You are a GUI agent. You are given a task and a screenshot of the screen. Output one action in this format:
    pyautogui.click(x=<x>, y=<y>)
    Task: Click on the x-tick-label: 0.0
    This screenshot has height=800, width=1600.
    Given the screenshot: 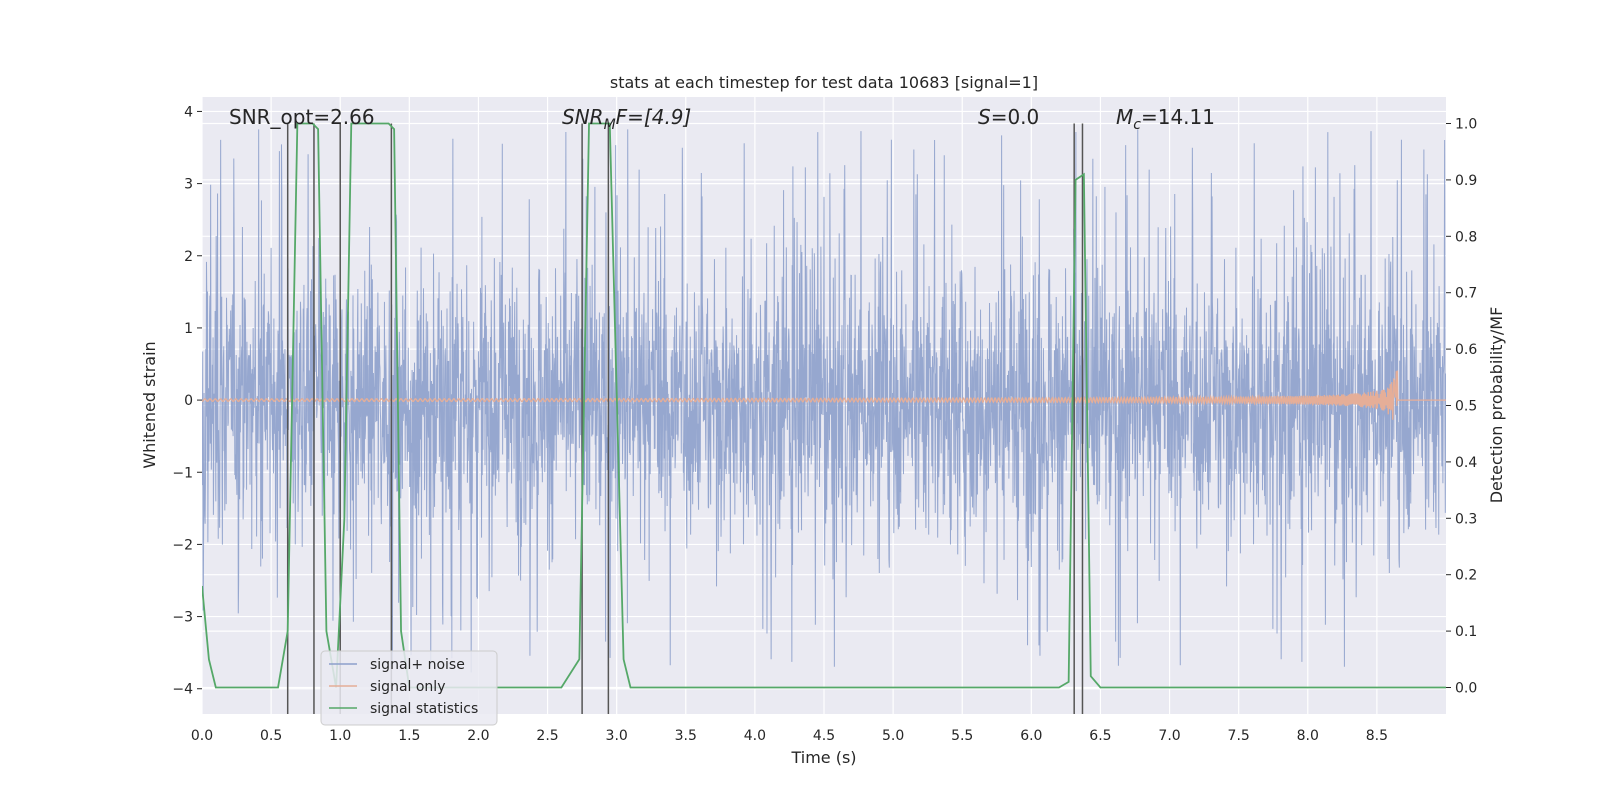 What is the action you would take?
    pyautogui.click(x=202, y=736)
    